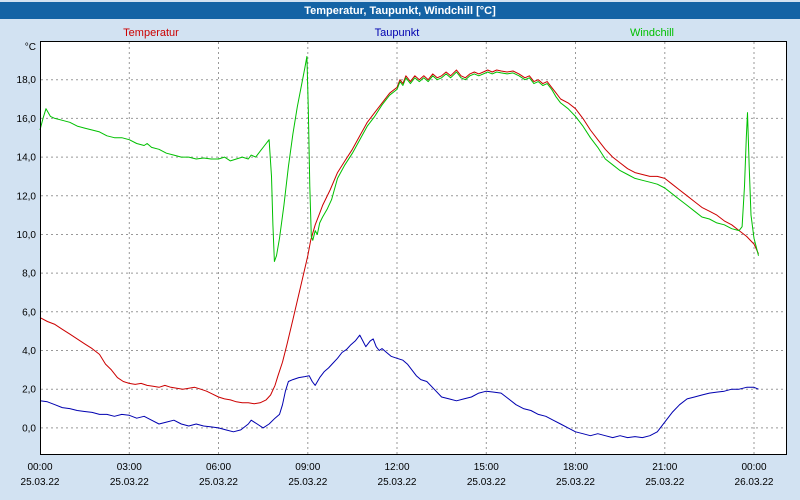 Image resolution: width=800 pixels, height=500 pixels. Describe the element at coordinates (29, 312) in the screenshot. I see `y-tick-label: 6,0` at that location.